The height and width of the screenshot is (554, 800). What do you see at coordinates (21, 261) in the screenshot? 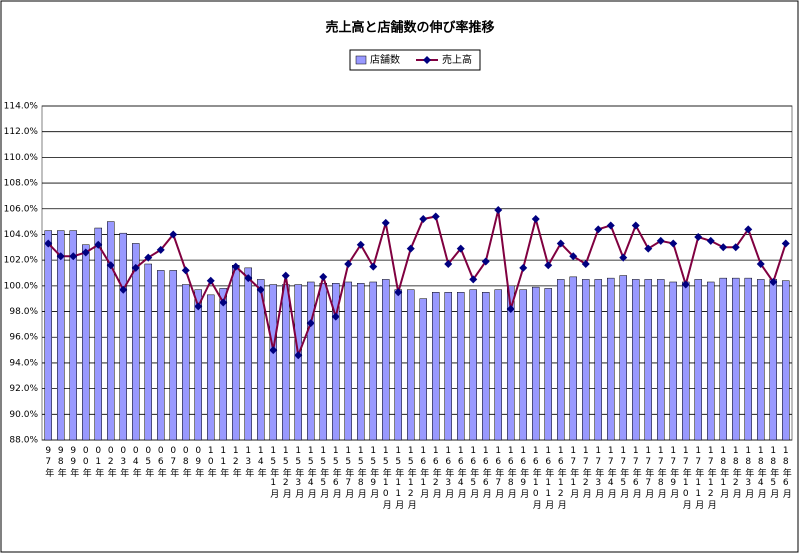
I see `y-tick-label: 102.0%` at bounding box center [21, 261].